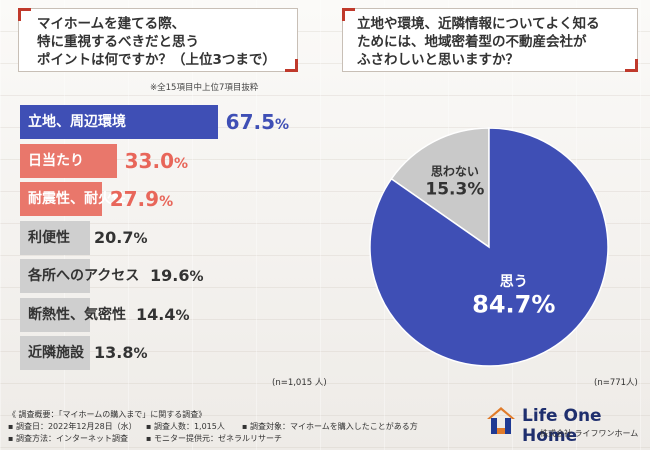 The image size is (650, 450). I want to click on question-line: ためには、地域密着型の不動産会社が, so click(472, 42).